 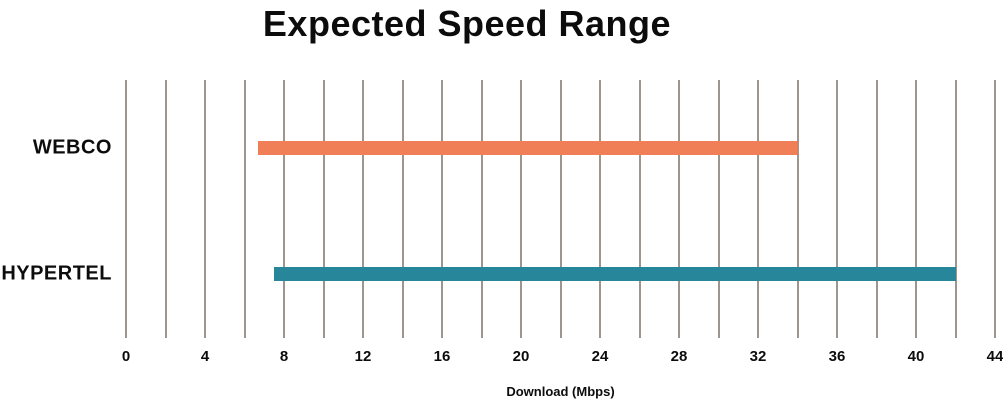 What do you see at coordinates (994, 356) in the screenshot?
I see `x-tick-label: 44` at bounding box center [994, 356].